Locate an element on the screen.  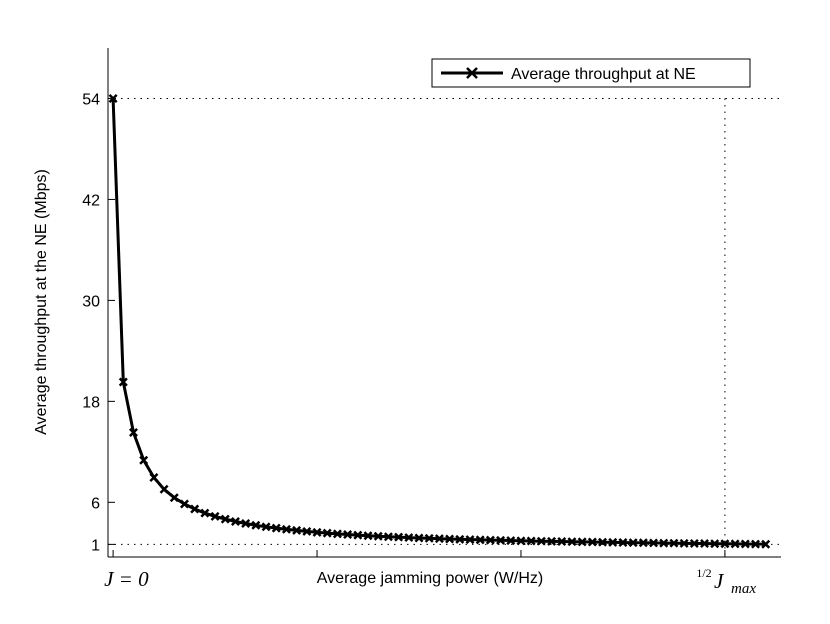
x-tick-label-start: J = 0 is located at coordinates (126, 579).